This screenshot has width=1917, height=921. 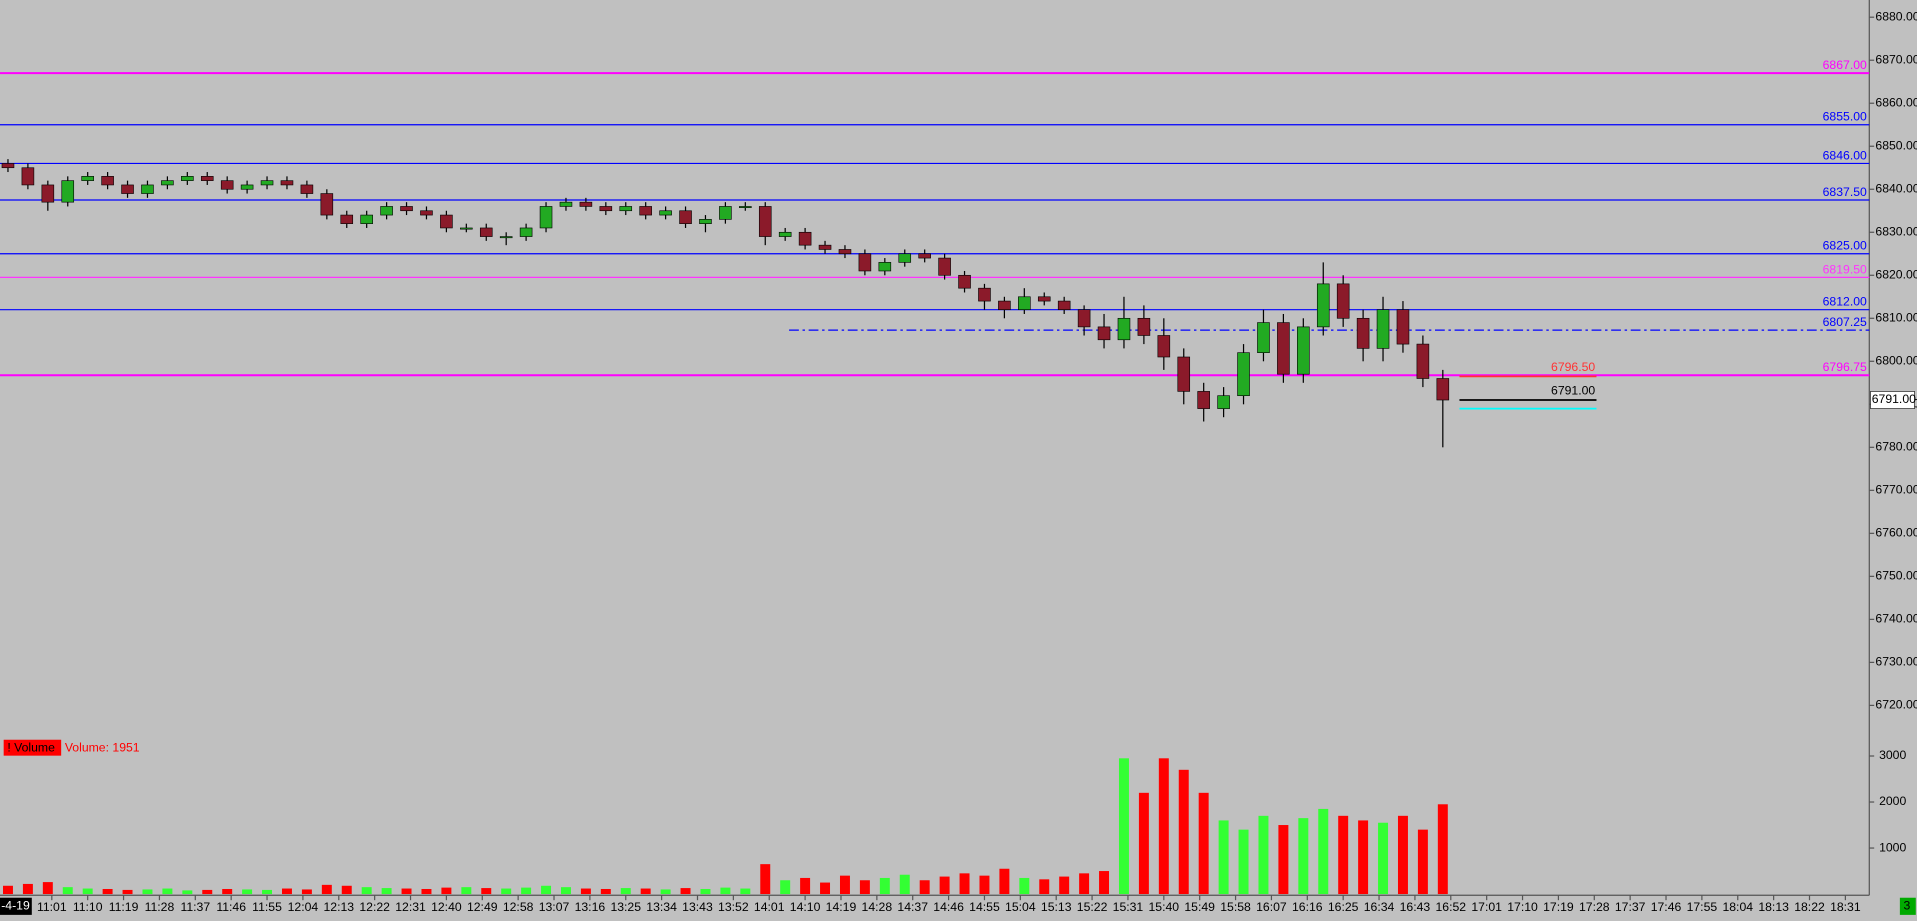 I want to click on x-tick-label: 17:46, so click(x=1666, y=907).